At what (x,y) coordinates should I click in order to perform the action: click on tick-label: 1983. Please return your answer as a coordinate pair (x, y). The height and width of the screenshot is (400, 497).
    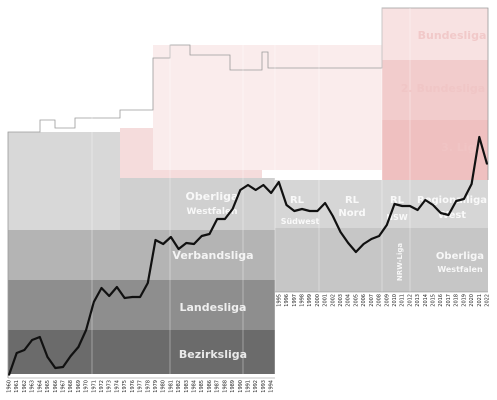
    Looking at the image, I should click on (187, 386).